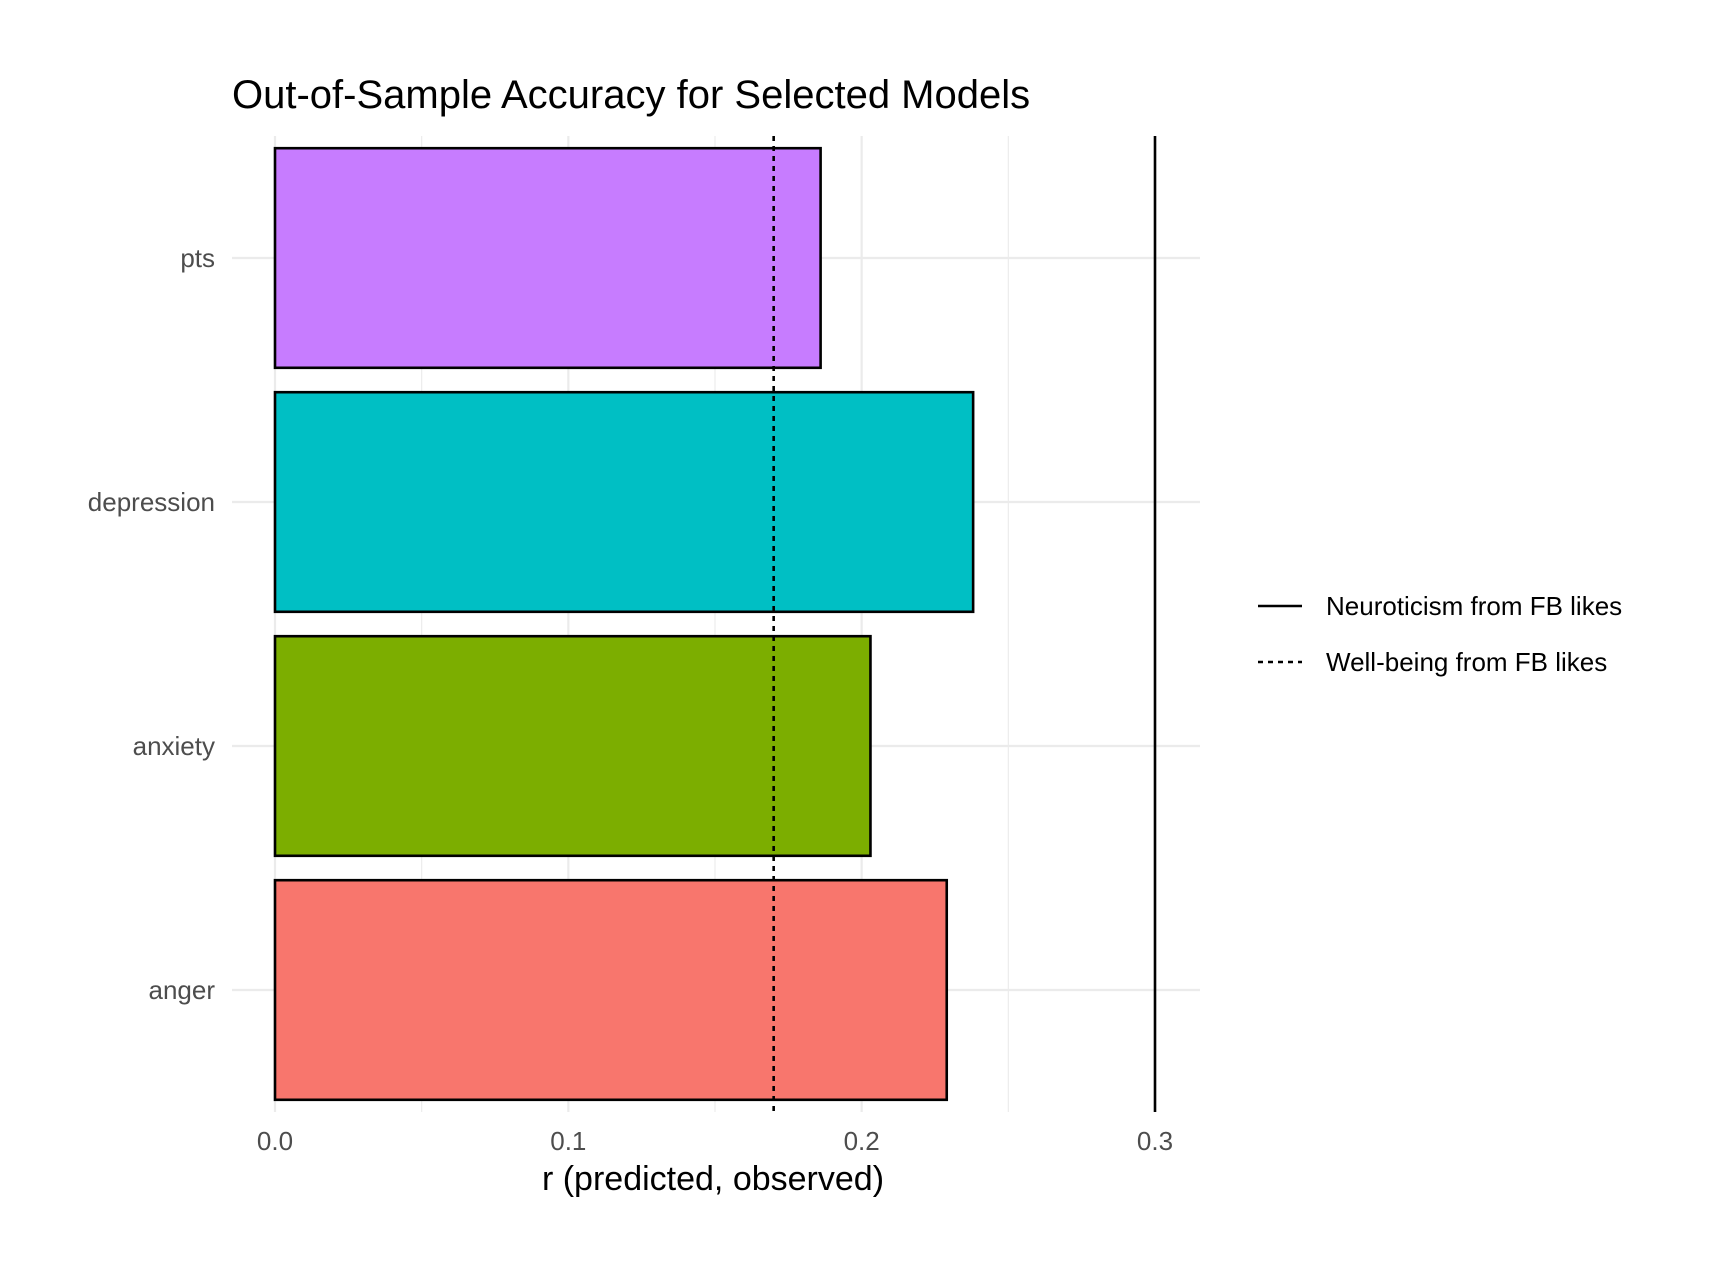 The image size is (1720, 1262). What do you see at coordinates (568, 1141) in the screenshot?
I see `x-tick-label: 0.1` at bounding box center [568, 1141].